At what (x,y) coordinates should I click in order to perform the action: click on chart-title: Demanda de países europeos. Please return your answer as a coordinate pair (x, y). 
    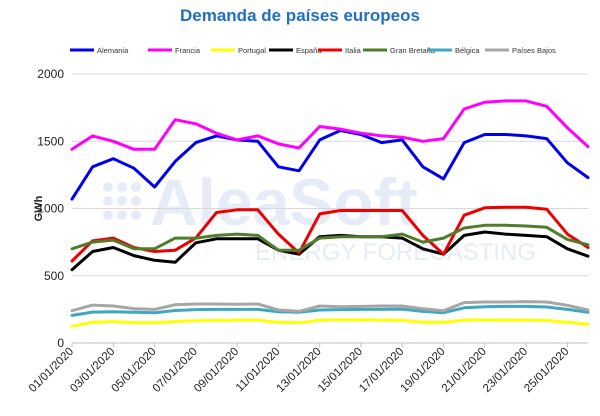
    Looking at the image, I should click on (300, 15).